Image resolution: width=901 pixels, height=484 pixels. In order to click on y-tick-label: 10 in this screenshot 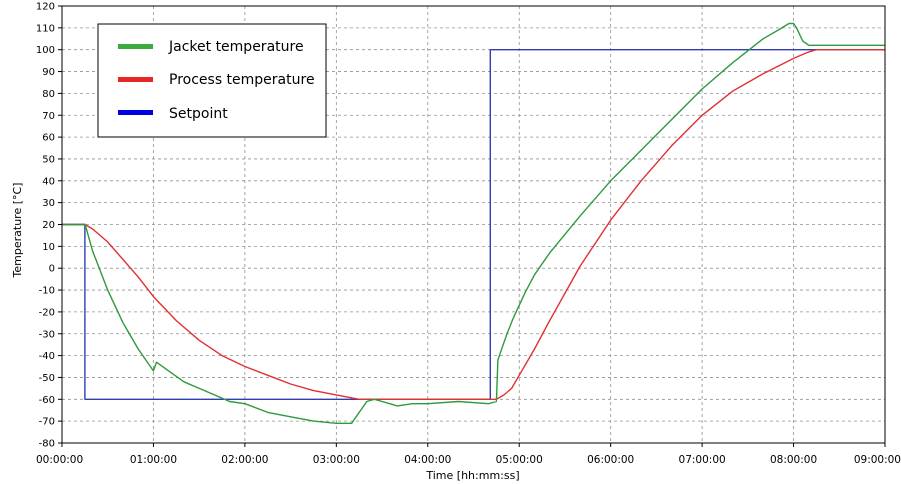, I will do `click(48, 247)`.